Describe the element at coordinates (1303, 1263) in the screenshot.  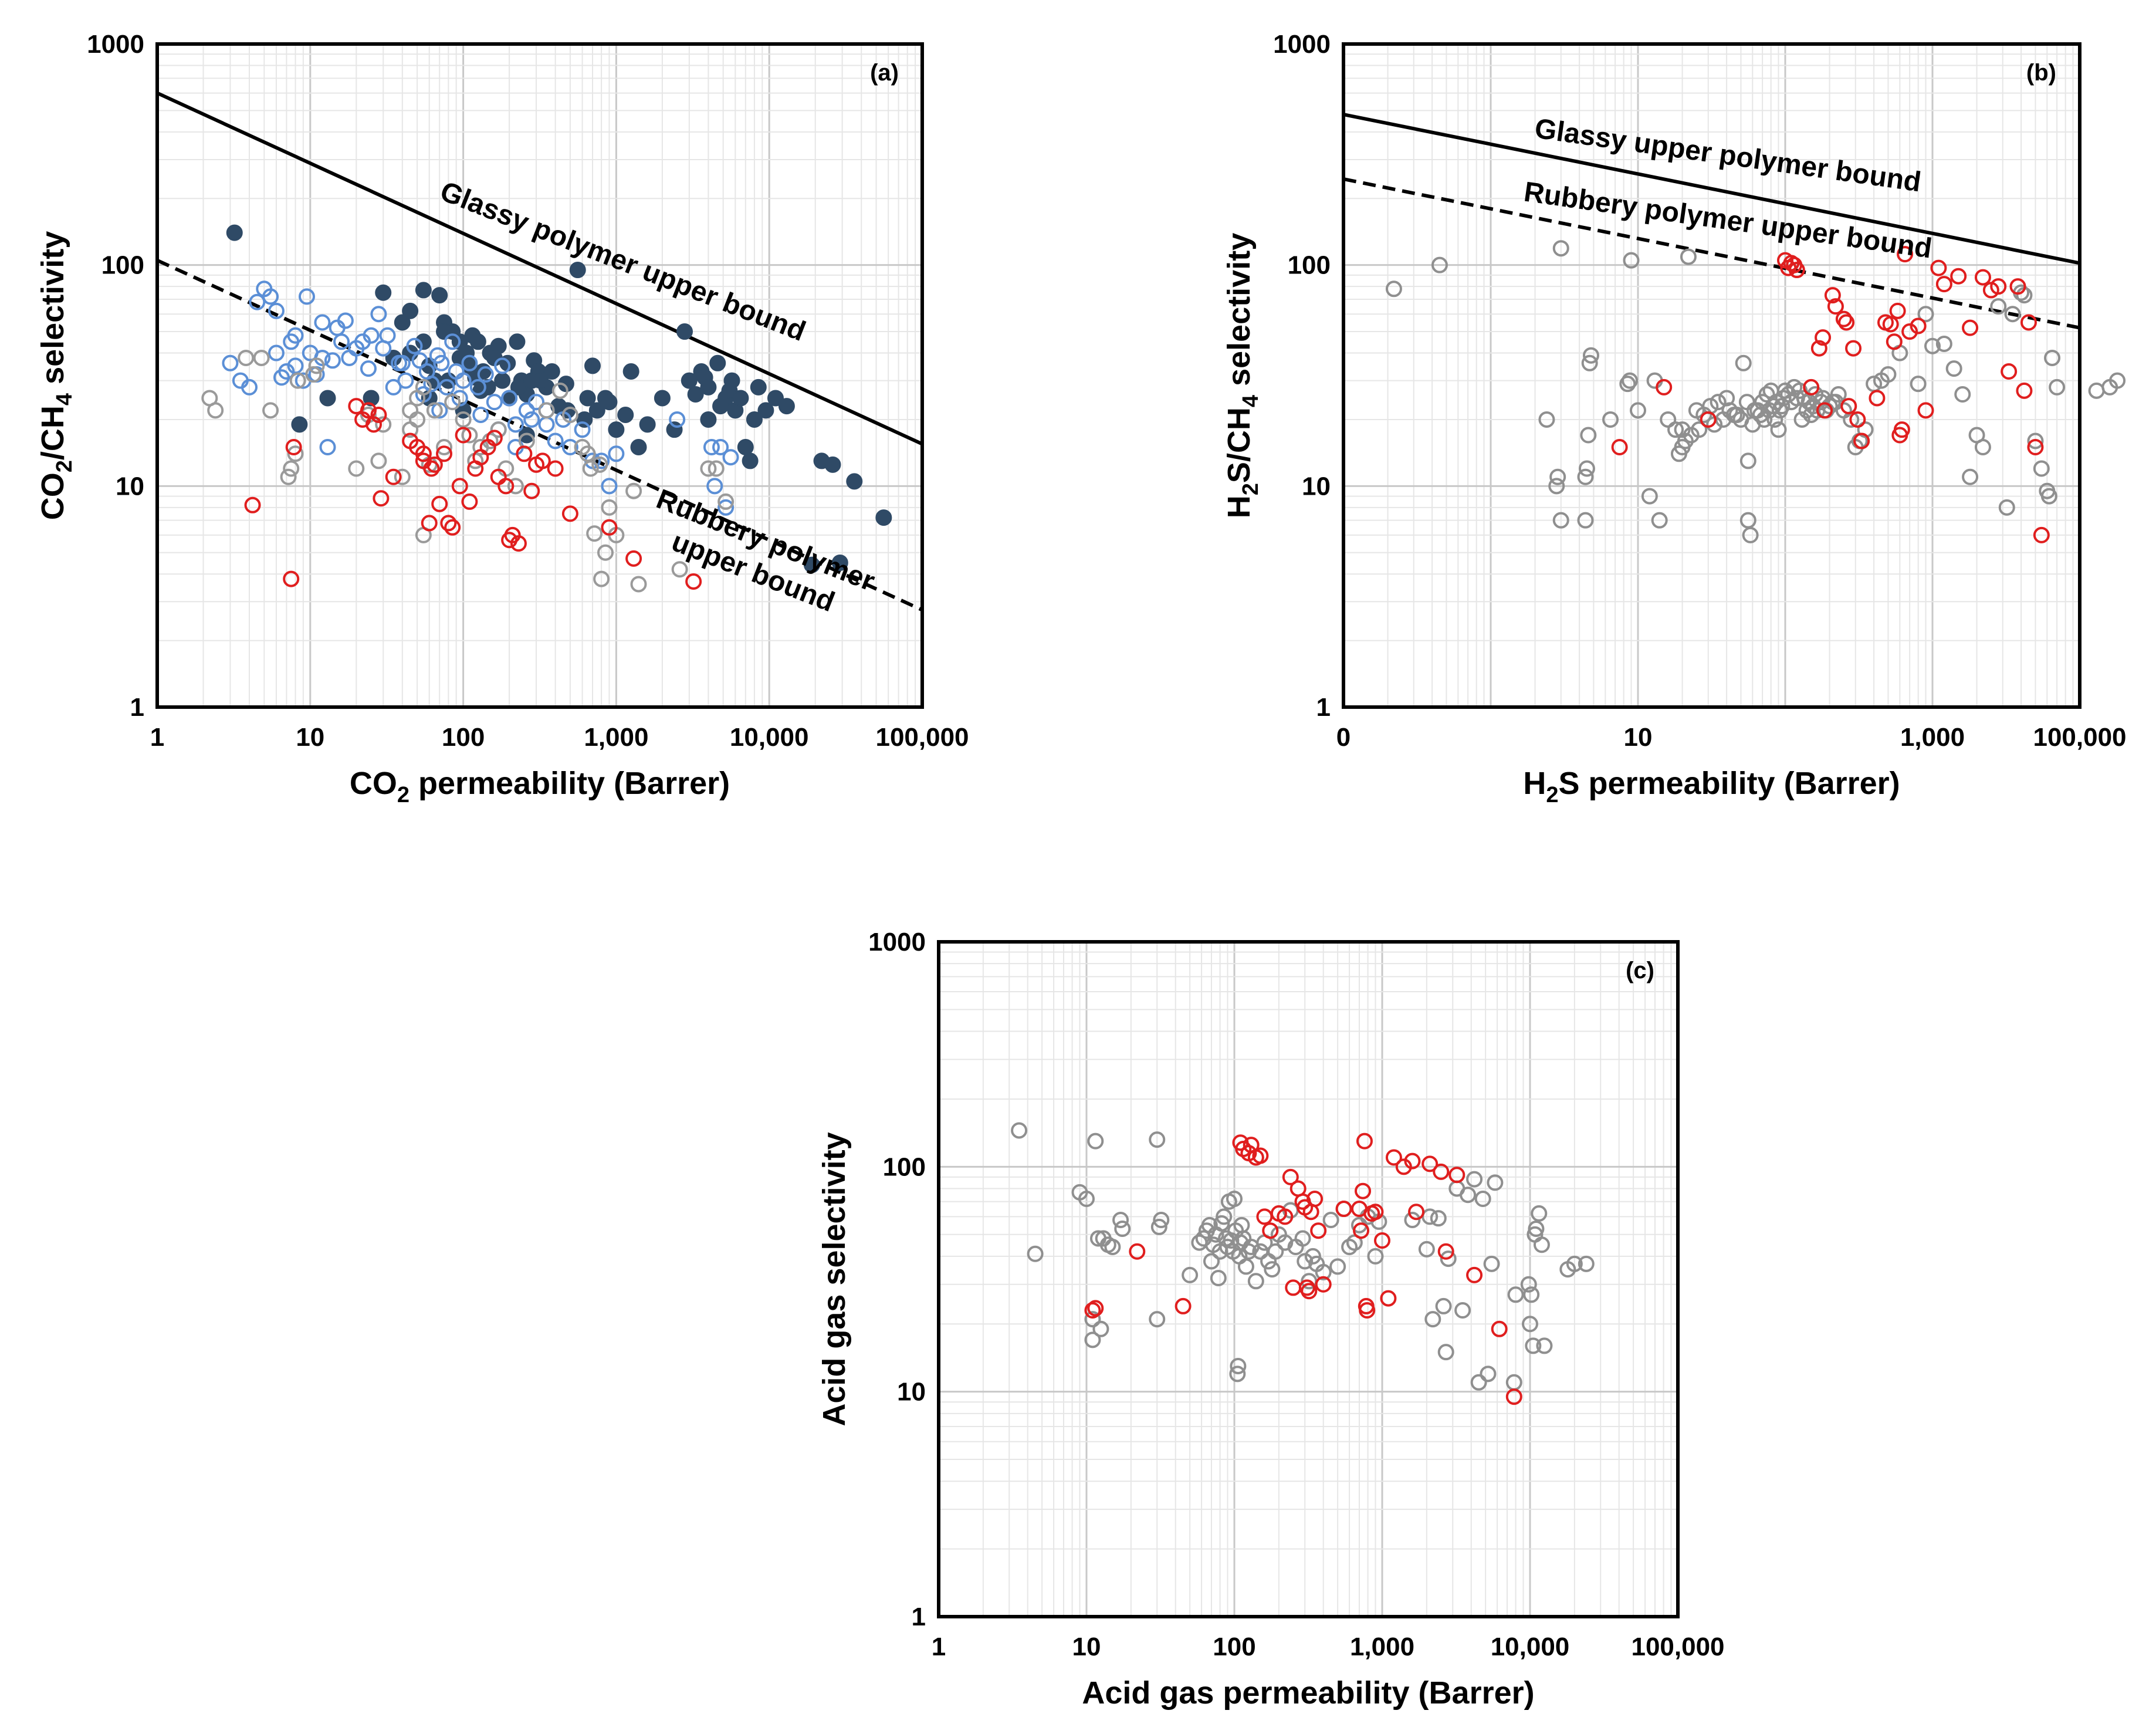
I see `chart-c-points` at that location.